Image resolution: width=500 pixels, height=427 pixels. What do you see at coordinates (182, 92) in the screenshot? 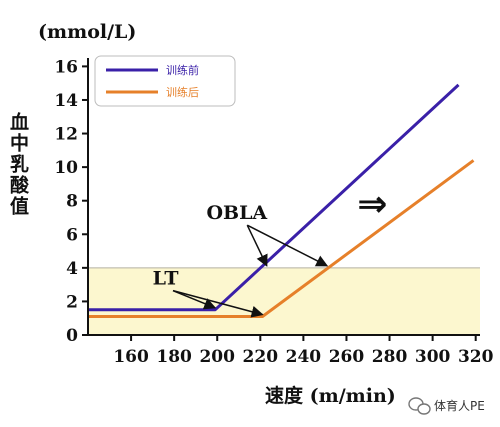
I see `legend-label-after: 训练后` at bounding box center [182, 92].